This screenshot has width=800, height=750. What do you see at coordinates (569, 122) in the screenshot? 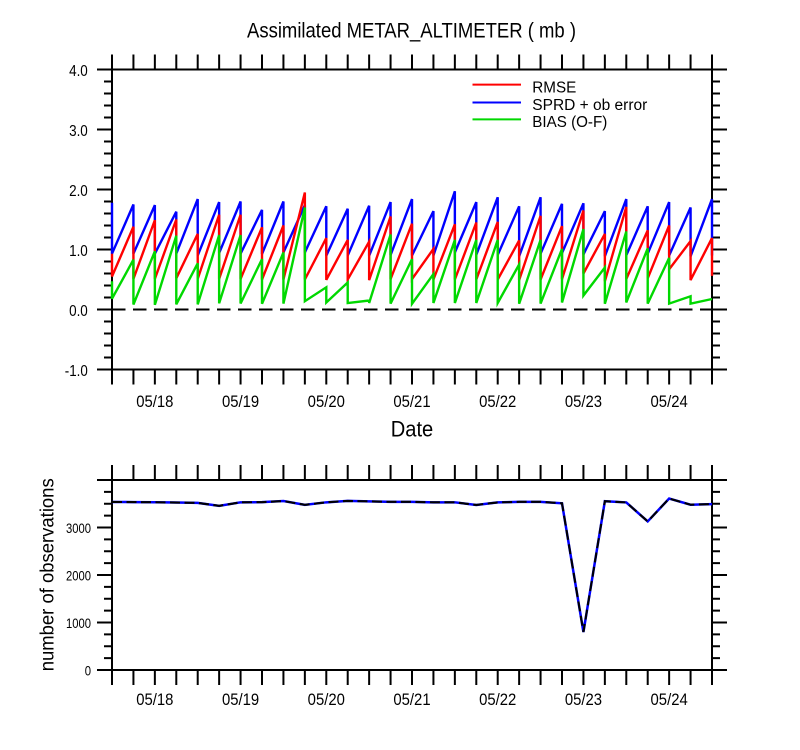
I see `svg-text: BIAS (O-F)` at bounding box center [569, 122].